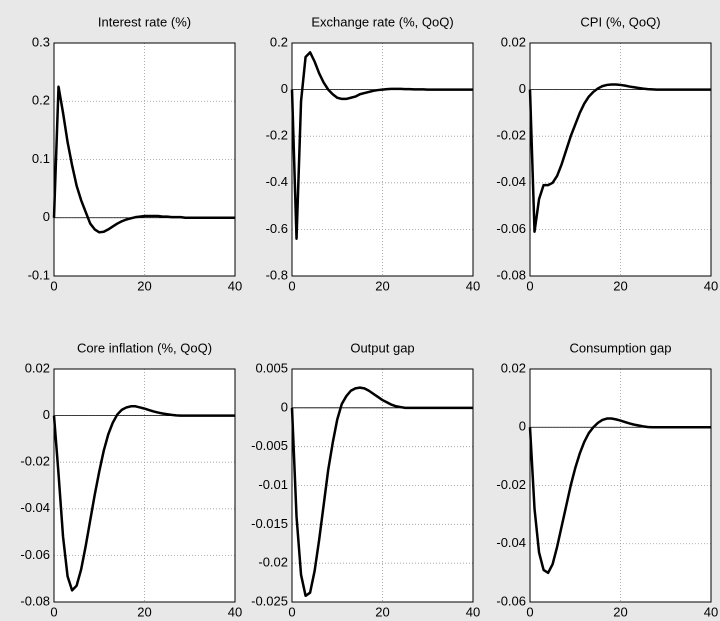 Image resolution: width=720 pixels, height=621 pixels. I want to click on subplot-title: Core inflation (%, QoQ), so click(144, 347).